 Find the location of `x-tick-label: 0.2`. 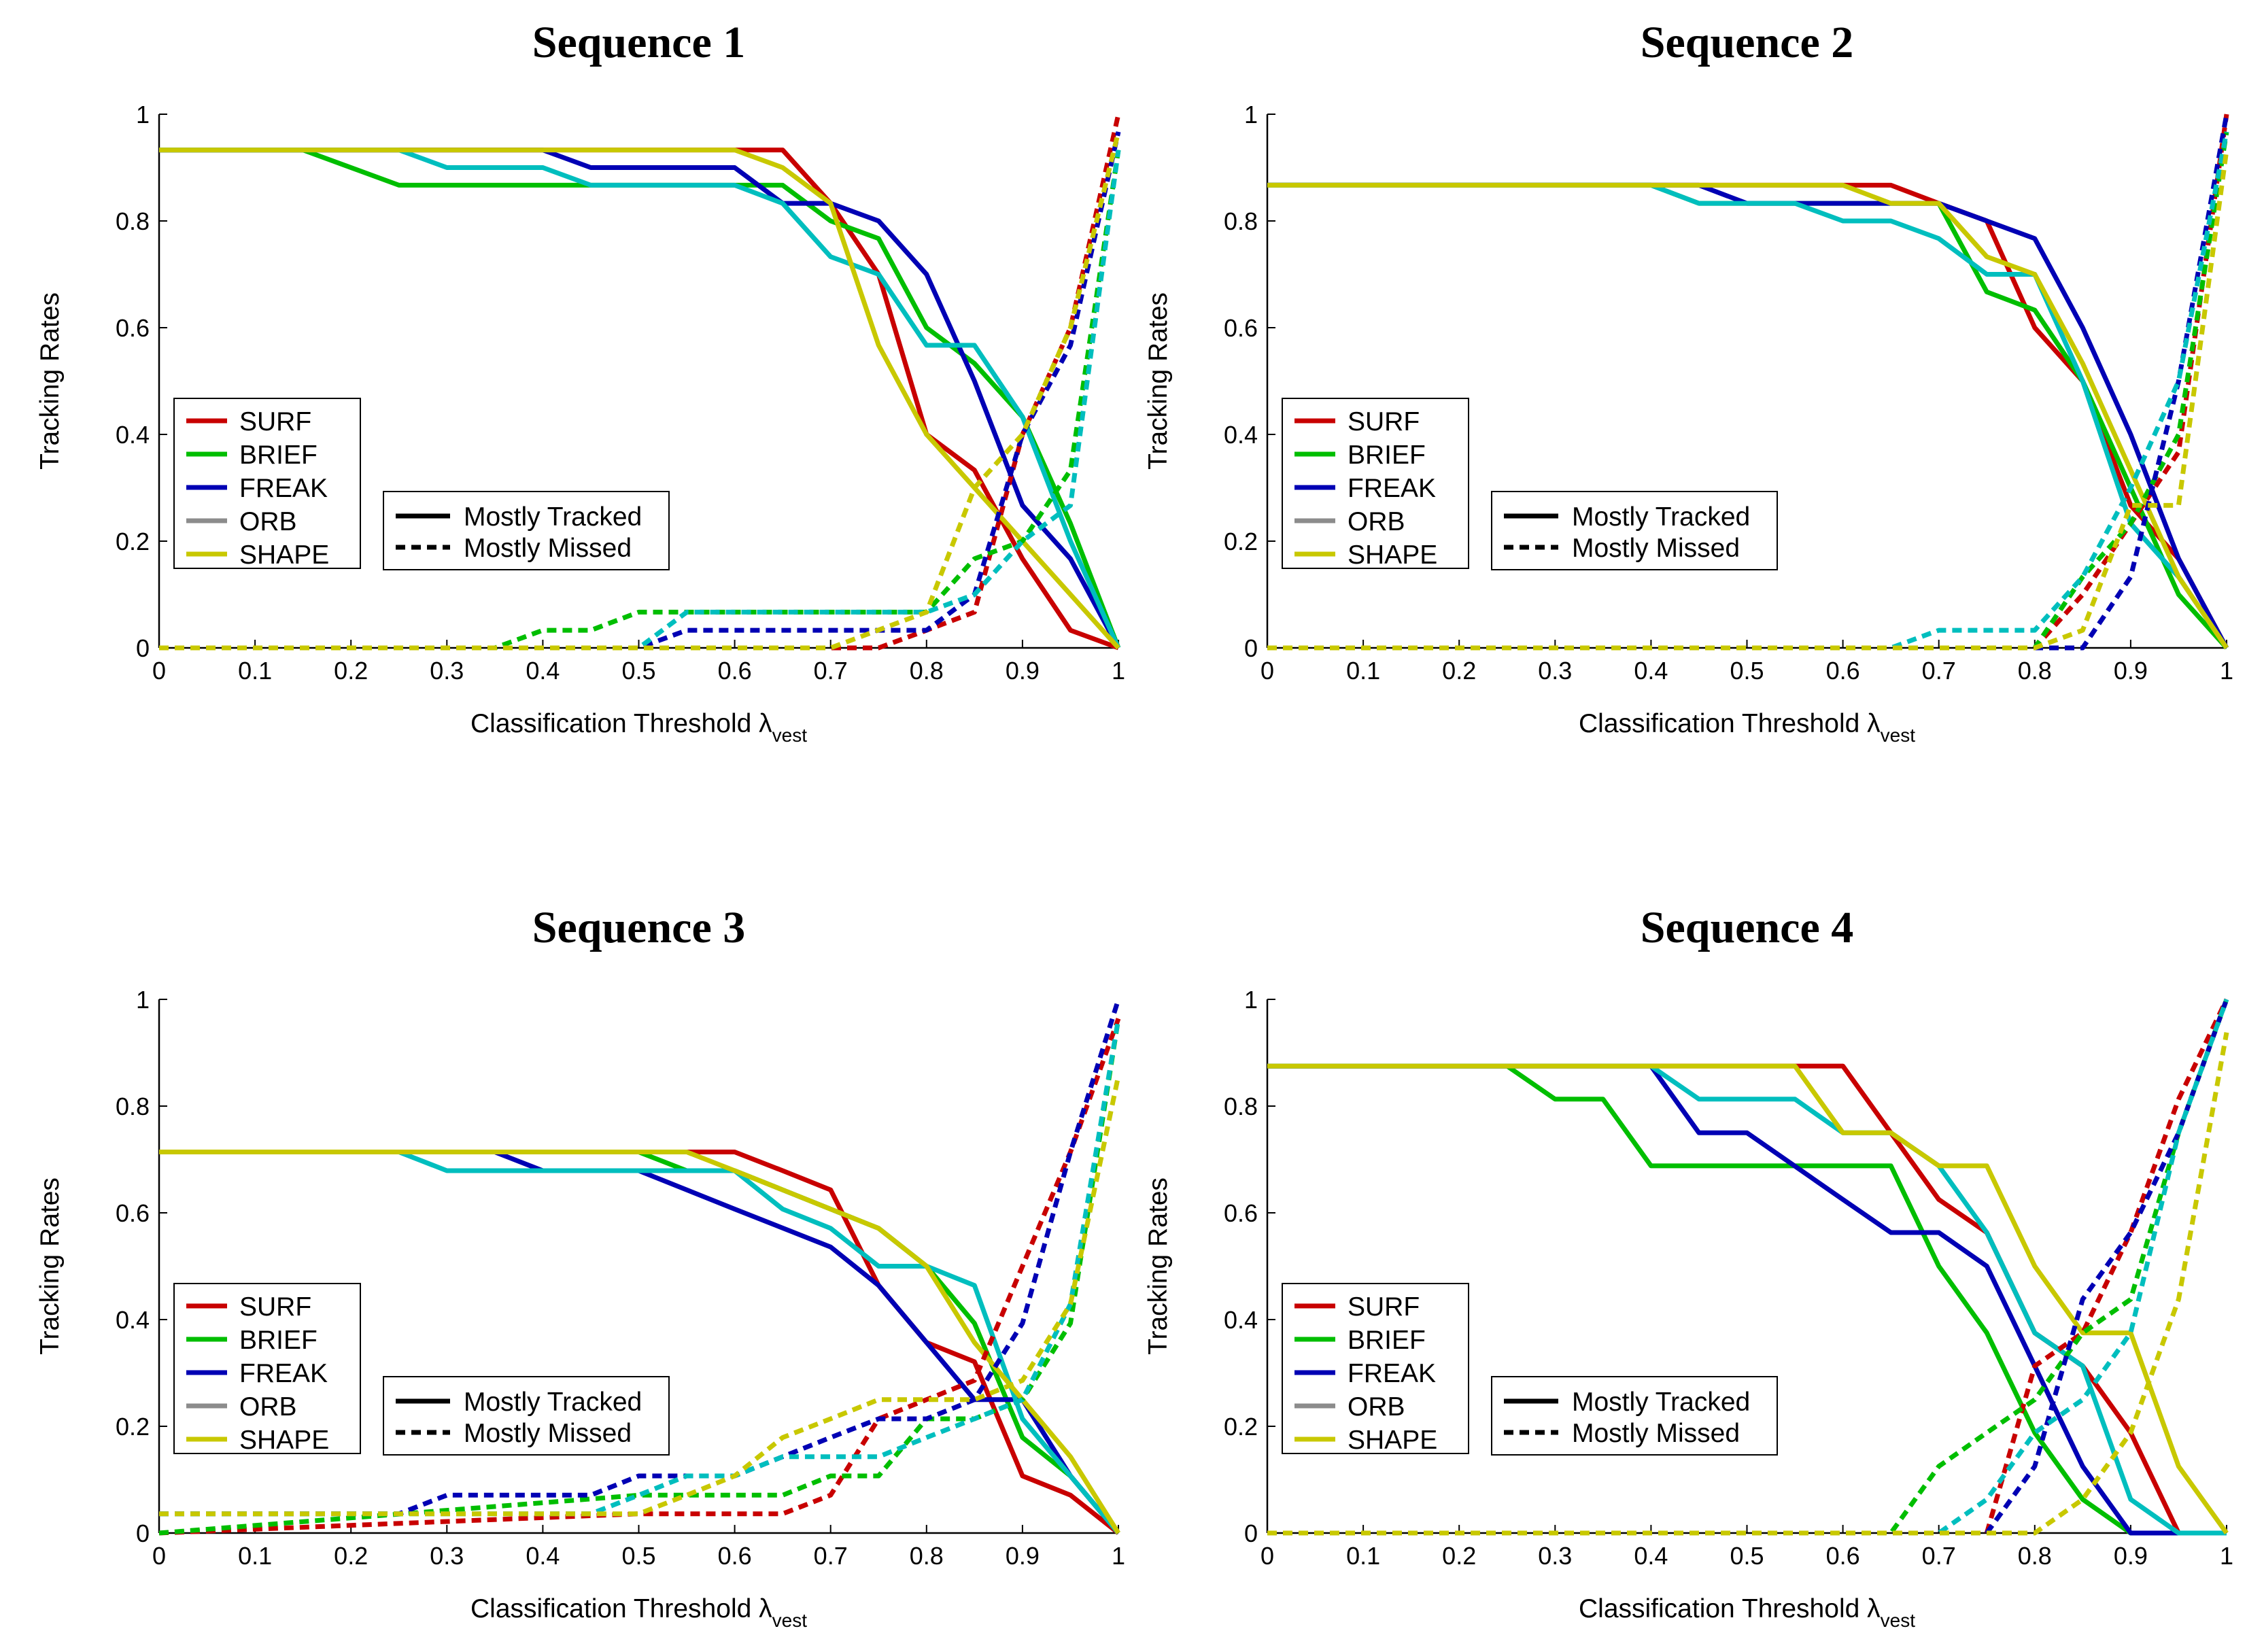

x-tick-label: 0.2 is located at coordinates (351, 1556).